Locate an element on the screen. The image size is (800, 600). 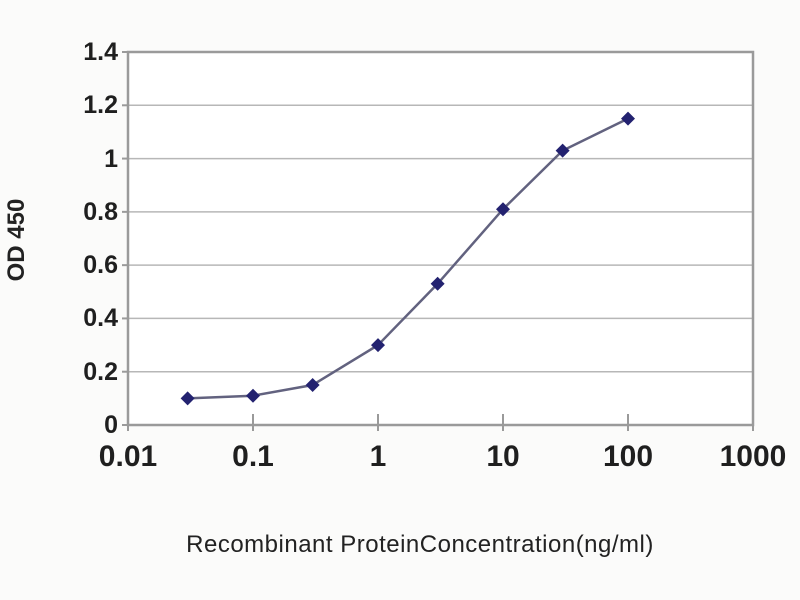
y-tick-label: 1.2 is located at coordinates (100, 105).